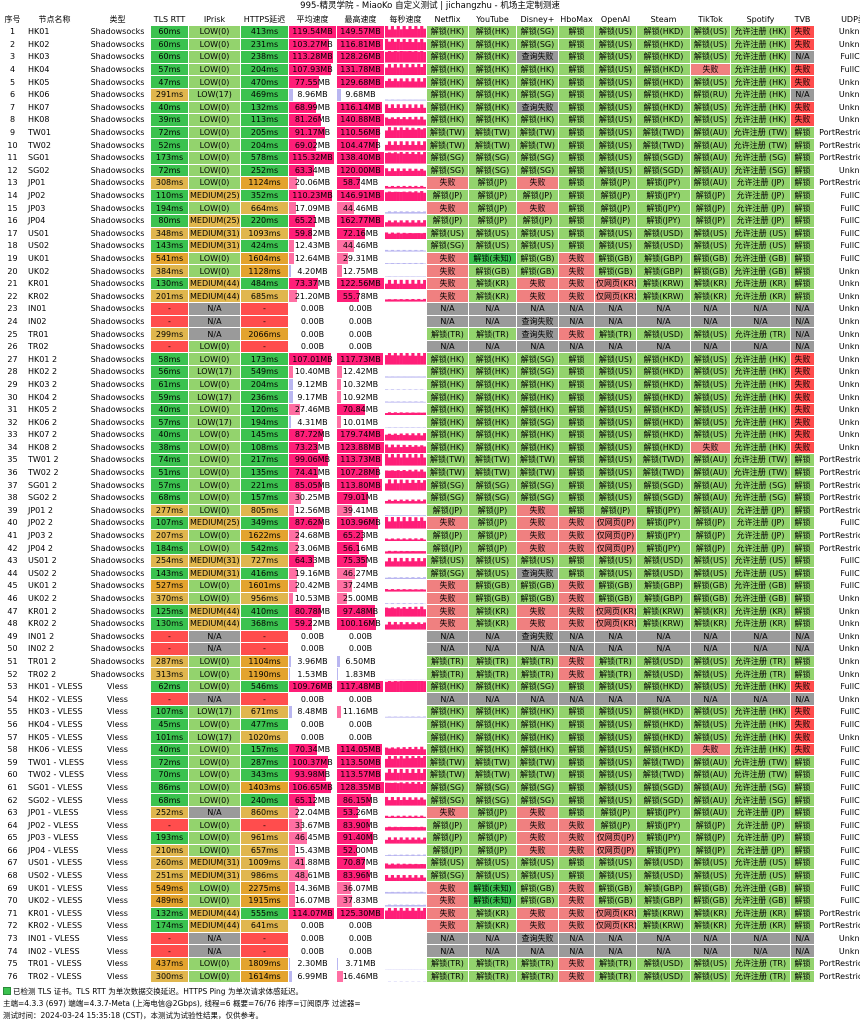 This screenshot has height=1024, width=860. I want to click on speed-value: 11.16MB, so click(360, 712).